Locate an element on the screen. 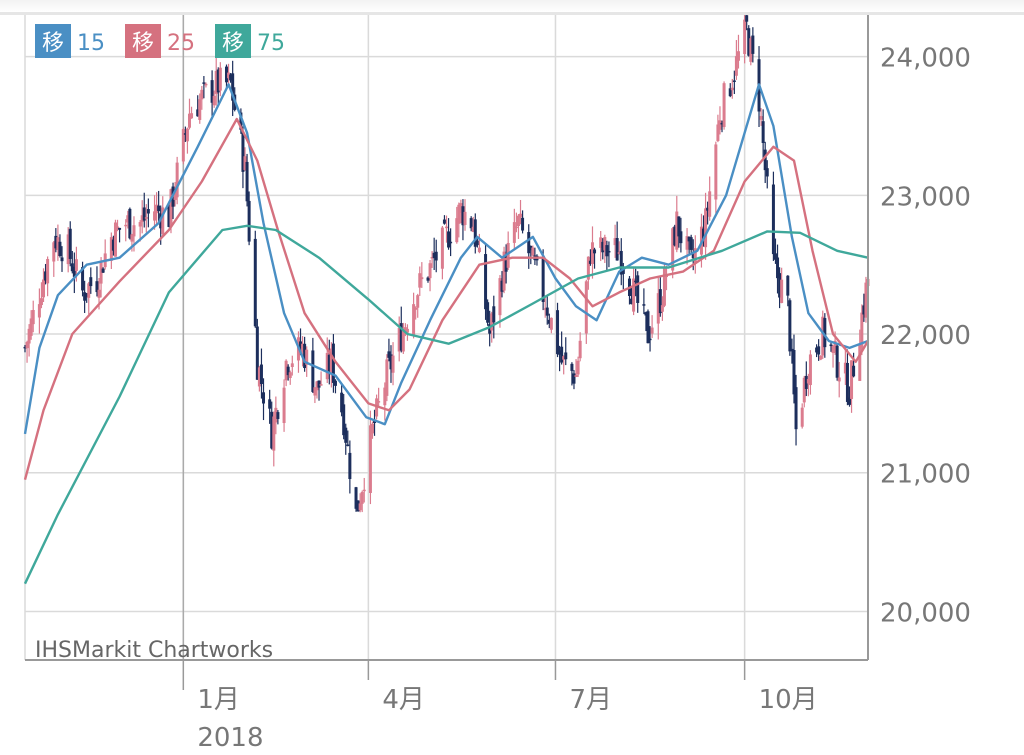 This screenshot has width=1024, height=755. legend-period: 75 is located at coordinates (271, 43).